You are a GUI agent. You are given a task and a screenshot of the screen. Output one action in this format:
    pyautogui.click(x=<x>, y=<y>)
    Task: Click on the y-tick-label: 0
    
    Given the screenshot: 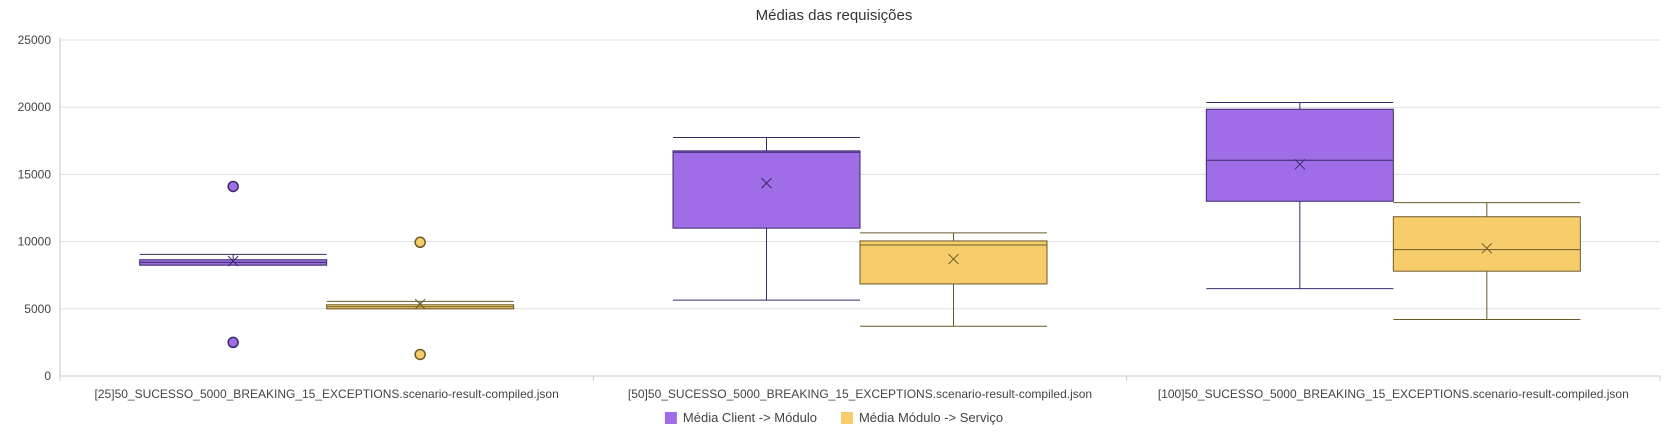 What is the action you would take?
    pyautogui.click(x=47, y=376)
    